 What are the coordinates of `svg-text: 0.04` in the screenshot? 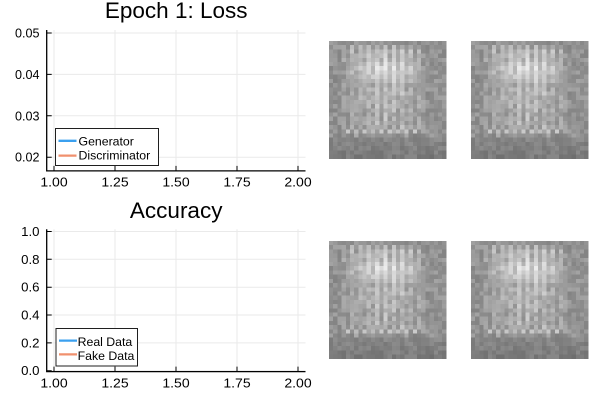 It's located at (27, 75).